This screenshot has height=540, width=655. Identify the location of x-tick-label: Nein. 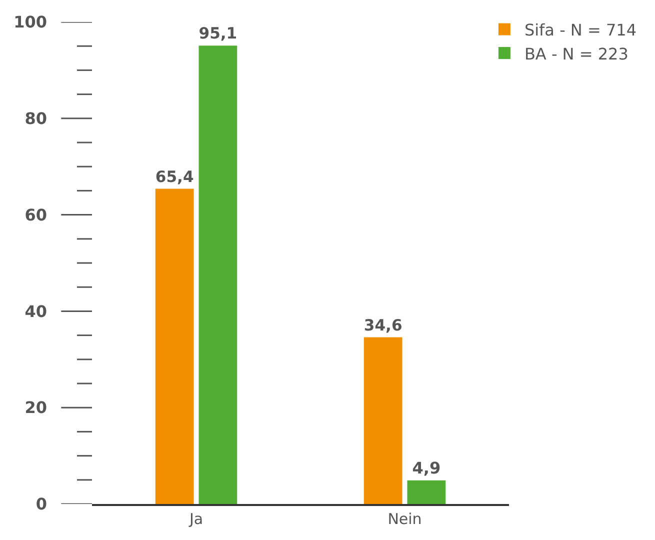
(405, 519).